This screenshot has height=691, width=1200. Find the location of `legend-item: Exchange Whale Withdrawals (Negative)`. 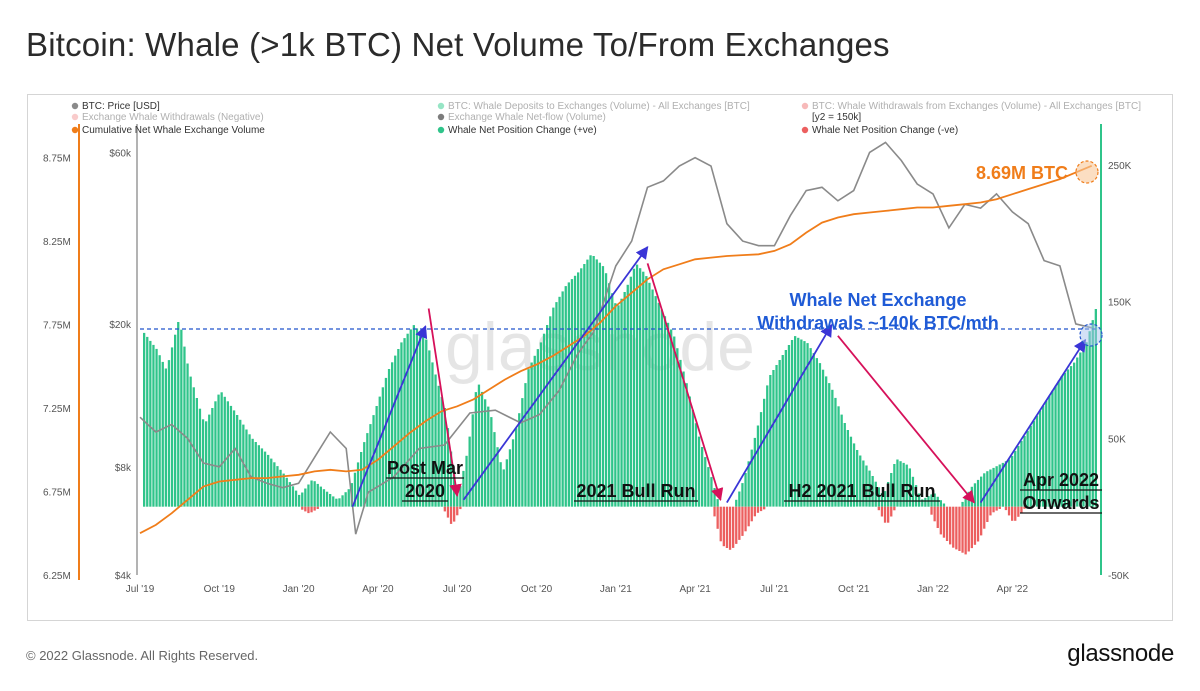

legend-item: Exchange Whale Withdrawals (Negative) is located at coordinates (173, 117).